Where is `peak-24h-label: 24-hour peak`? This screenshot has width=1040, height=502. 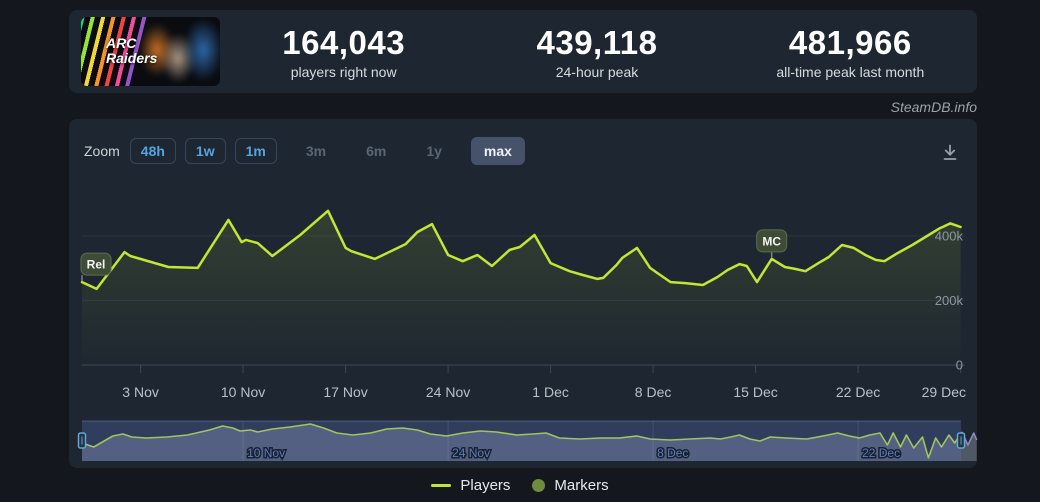
peak-24h-label: 24-hour peak is located at coordinates (597, 72).